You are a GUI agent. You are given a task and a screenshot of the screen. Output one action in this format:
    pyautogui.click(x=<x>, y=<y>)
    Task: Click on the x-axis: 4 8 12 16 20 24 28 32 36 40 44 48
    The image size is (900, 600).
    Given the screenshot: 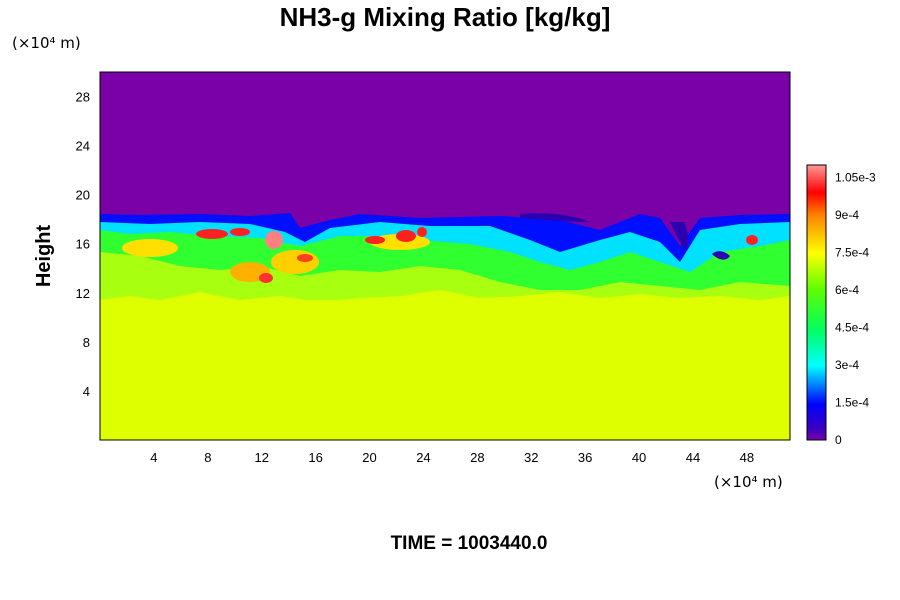 What is the action you would take?
    pyautogui.click(x=452, y=457)
    